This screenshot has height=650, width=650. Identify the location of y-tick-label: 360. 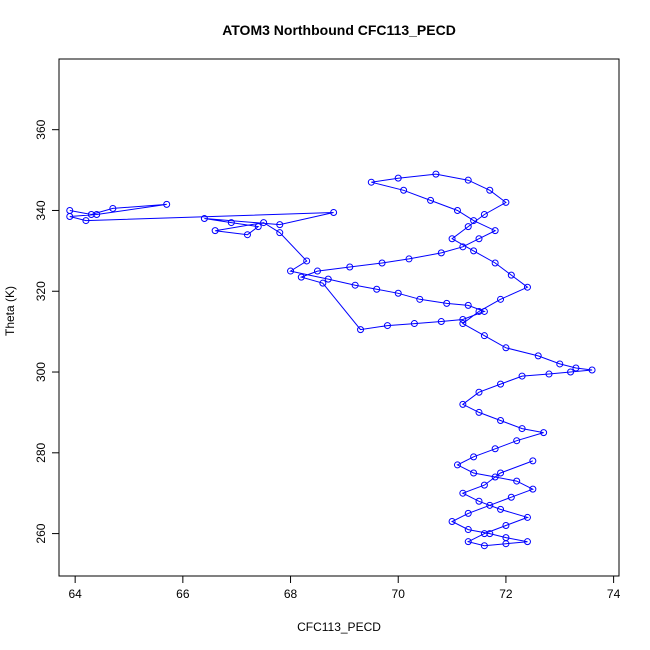
(41, 129).